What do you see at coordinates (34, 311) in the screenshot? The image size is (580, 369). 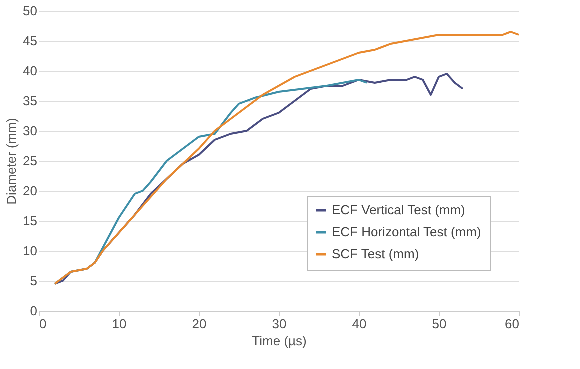 I see `y-tick-label: 0` at bounding box center [34, 311].